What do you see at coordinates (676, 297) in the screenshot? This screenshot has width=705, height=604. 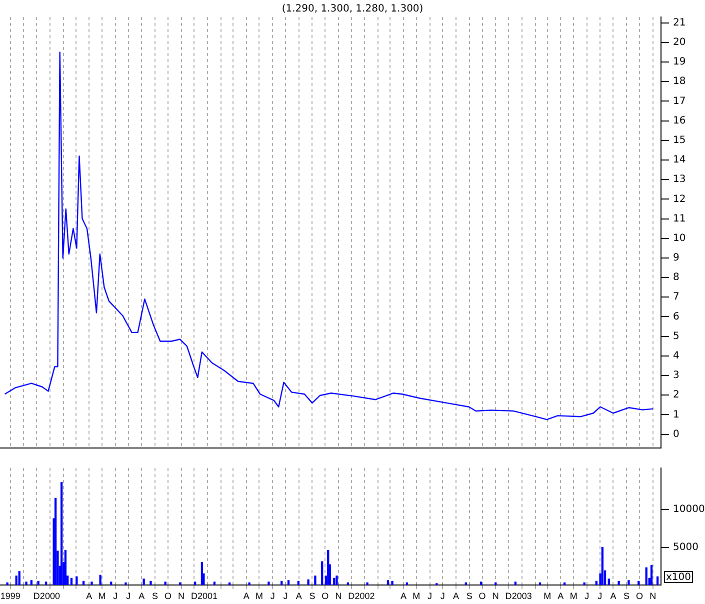 I see `y-tick-label: 7` at bounding box center [676, 297].